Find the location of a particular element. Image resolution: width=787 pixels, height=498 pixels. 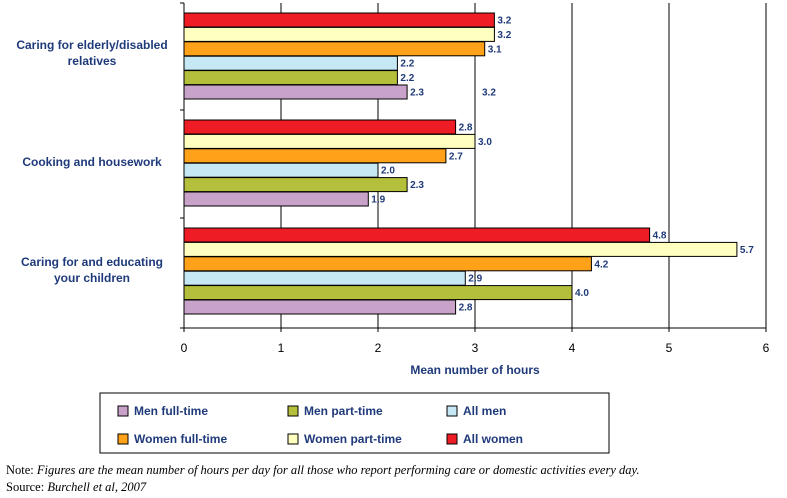

data-label-women-full-time-caring-for-elderly-disabled-relatives: 3.1 is located at coordinates (495, 49).